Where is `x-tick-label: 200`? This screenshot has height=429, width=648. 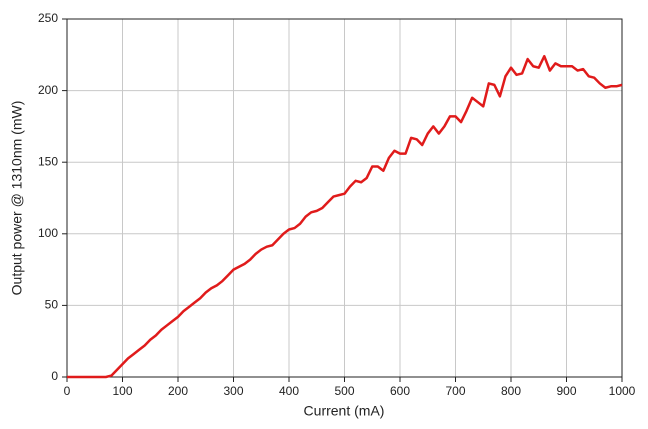 x-tick-label: 200 is located at coordinates (178, 391).